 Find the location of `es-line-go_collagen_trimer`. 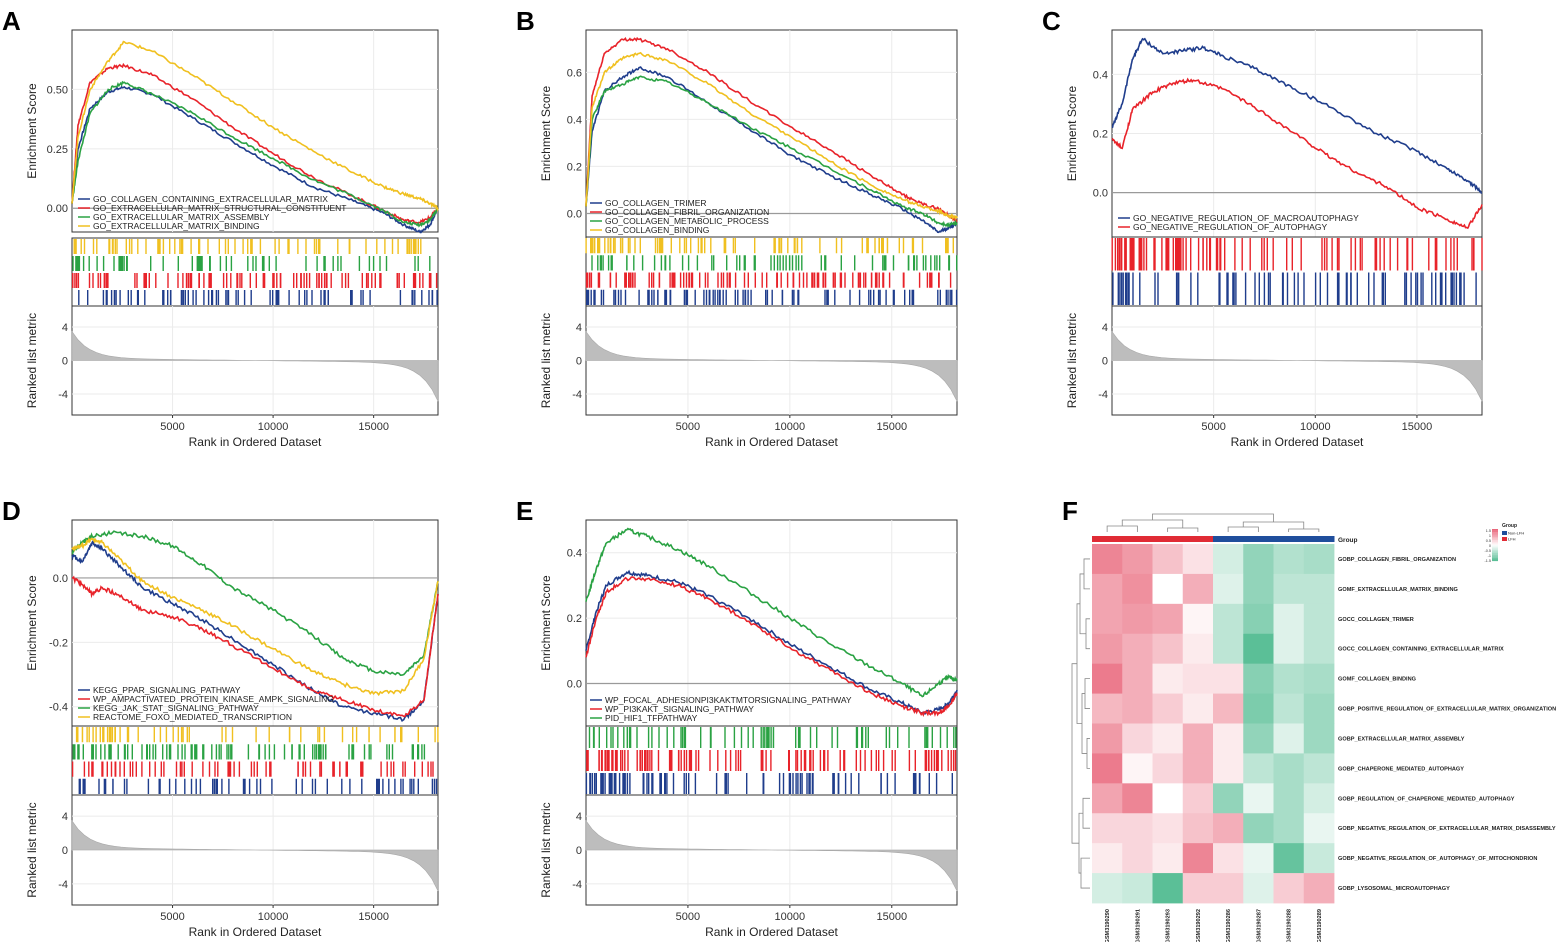

es-line-go_collagen_trimer is located at coordinates (771, 150).